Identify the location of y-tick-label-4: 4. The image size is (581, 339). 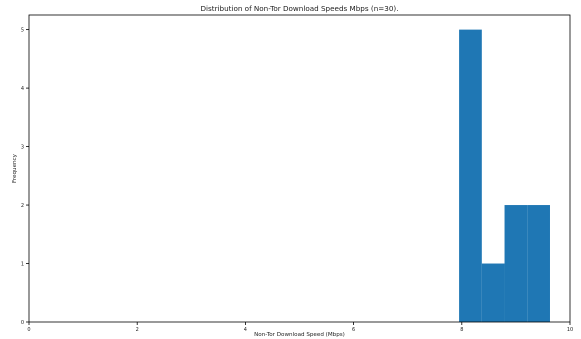
(22, 89).